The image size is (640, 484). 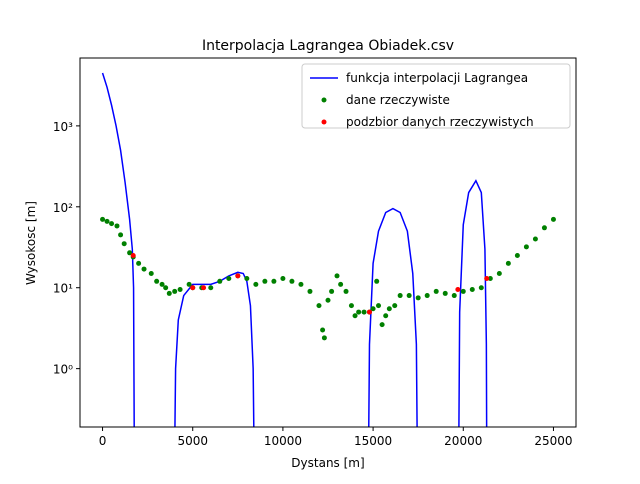 I want to click on chart-title: Interpolacja Lagrangea Obiadek.csv, so click(x=328, y=46).